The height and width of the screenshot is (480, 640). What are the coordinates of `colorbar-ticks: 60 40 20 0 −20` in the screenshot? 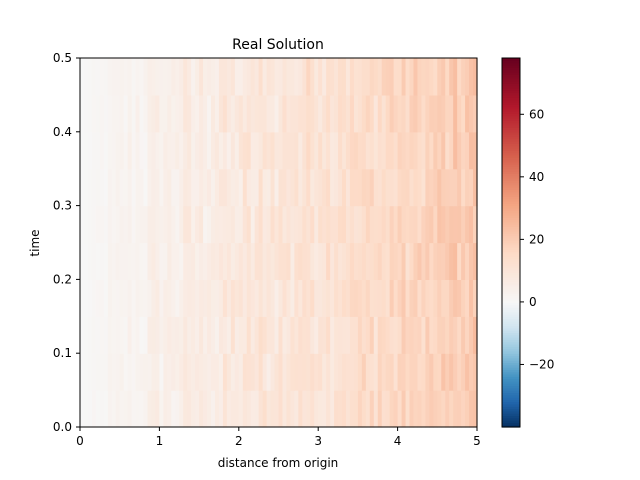 It's located at (537, 239).